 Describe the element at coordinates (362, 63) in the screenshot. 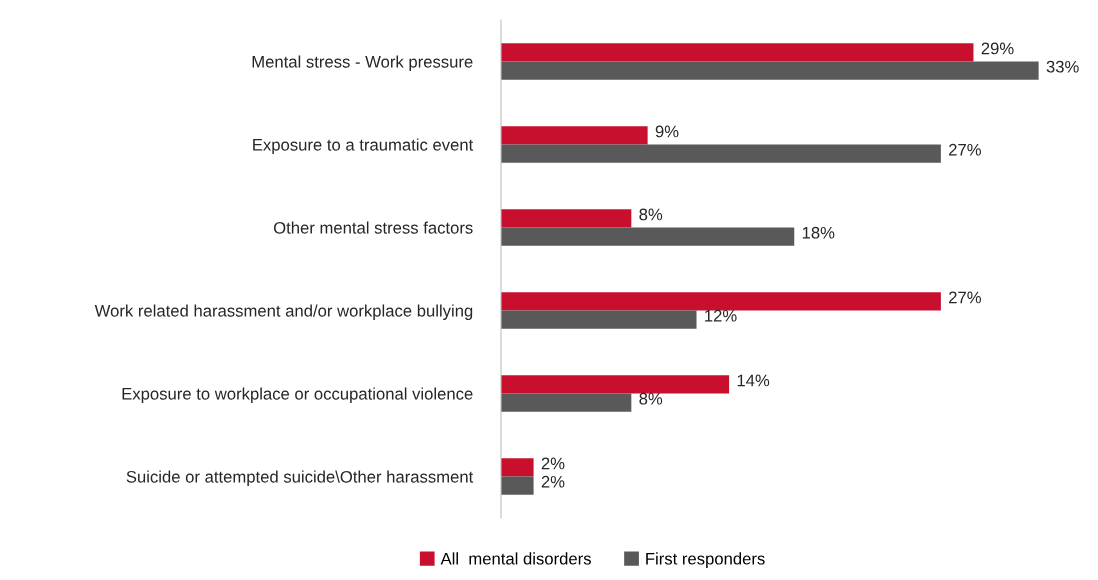

I see `y-tick-label: Mental stress - Work pressure` at that location.